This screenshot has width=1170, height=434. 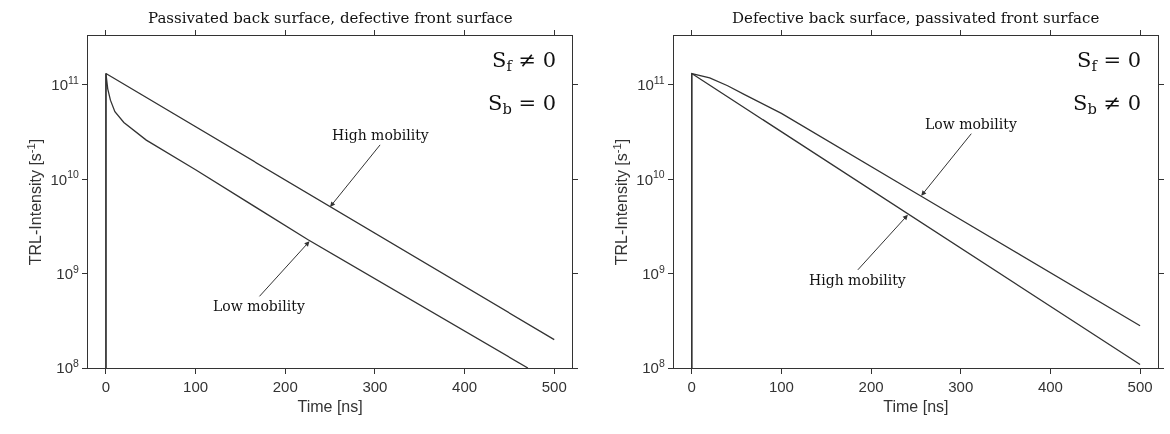 What do you see at coordinates (522, 104) in the screenshot?
I see `annotation: S$_{b}$ = 0` at bounding box center [522, 104].